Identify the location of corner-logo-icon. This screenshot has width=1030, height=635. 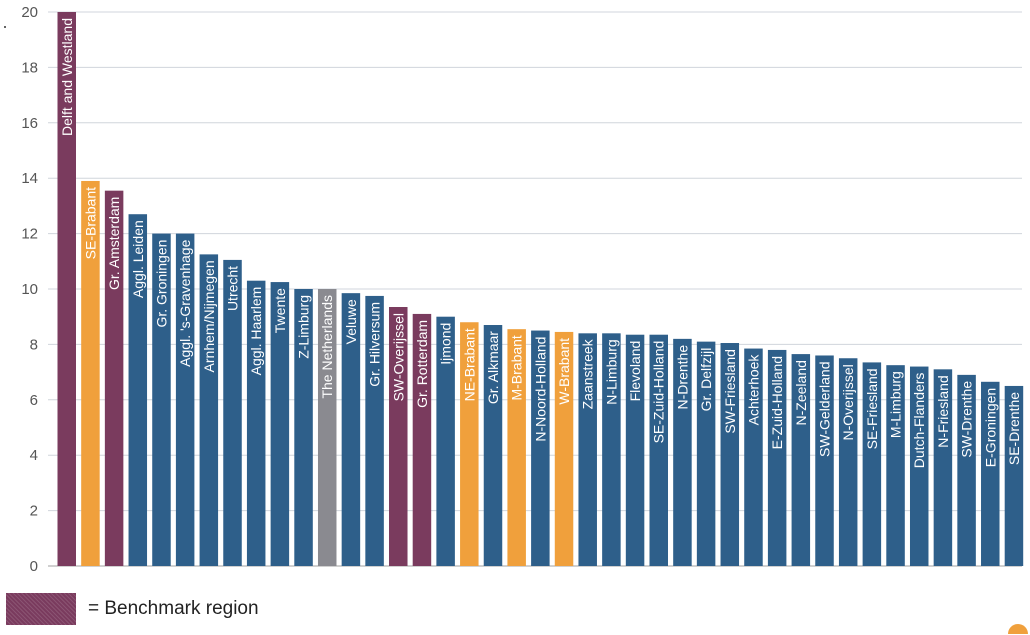
(1018, 629).